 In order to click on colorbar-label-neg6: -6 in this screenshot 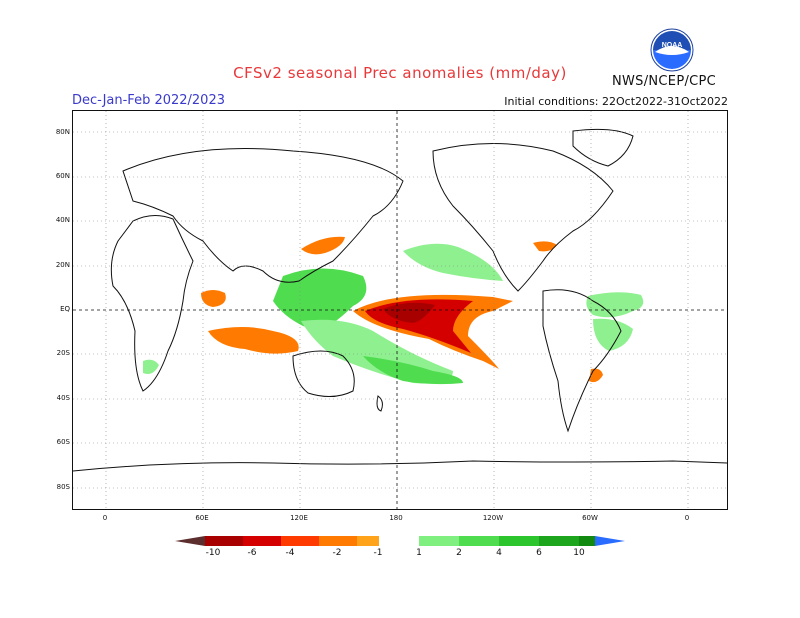, I will do `click(252, 553)`.